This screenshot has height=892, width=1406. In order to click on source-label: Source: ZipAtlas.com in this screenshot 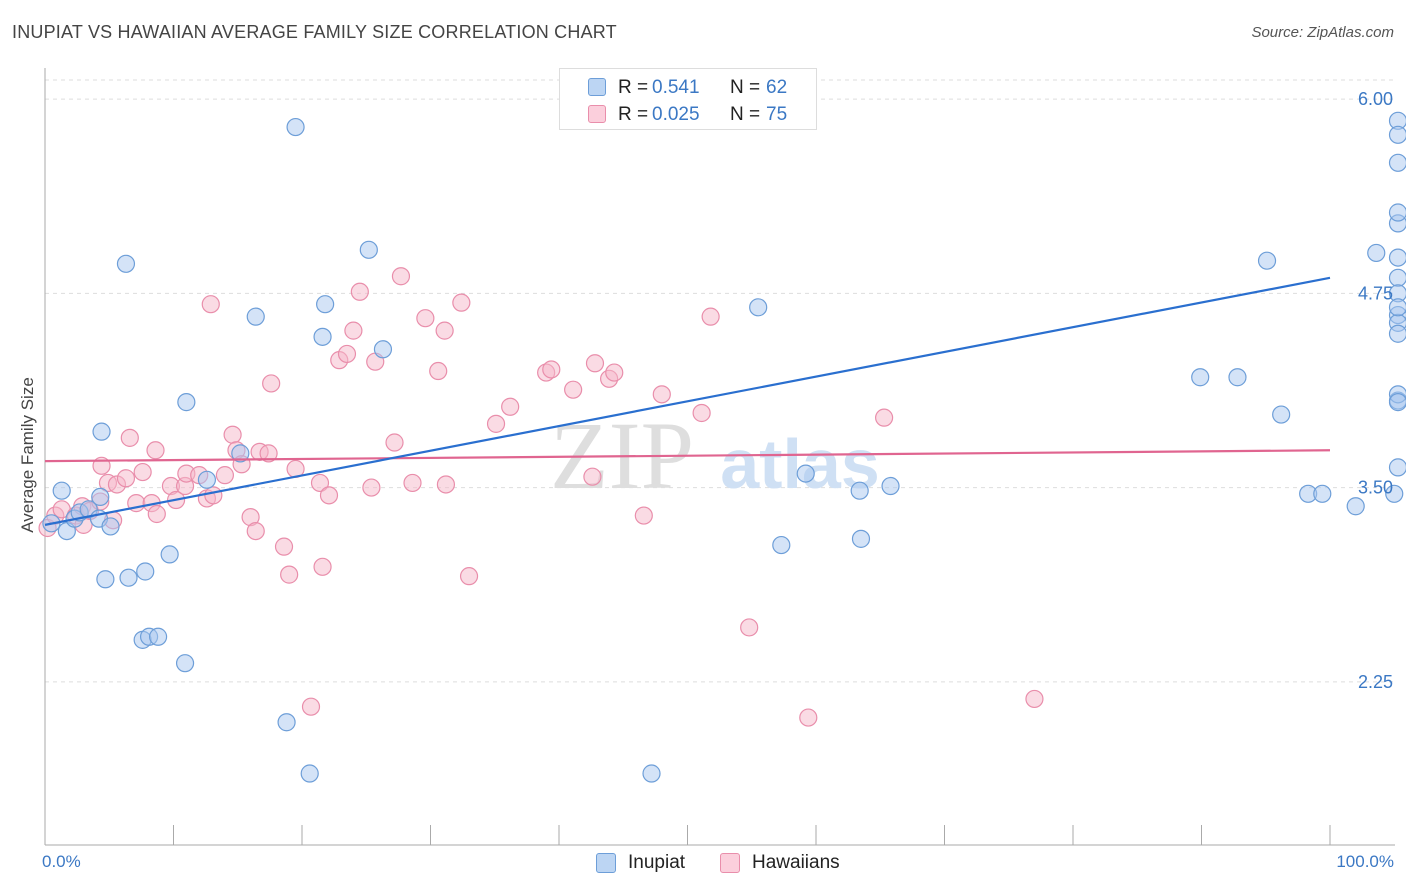, I will do `click(1322, 32)`.